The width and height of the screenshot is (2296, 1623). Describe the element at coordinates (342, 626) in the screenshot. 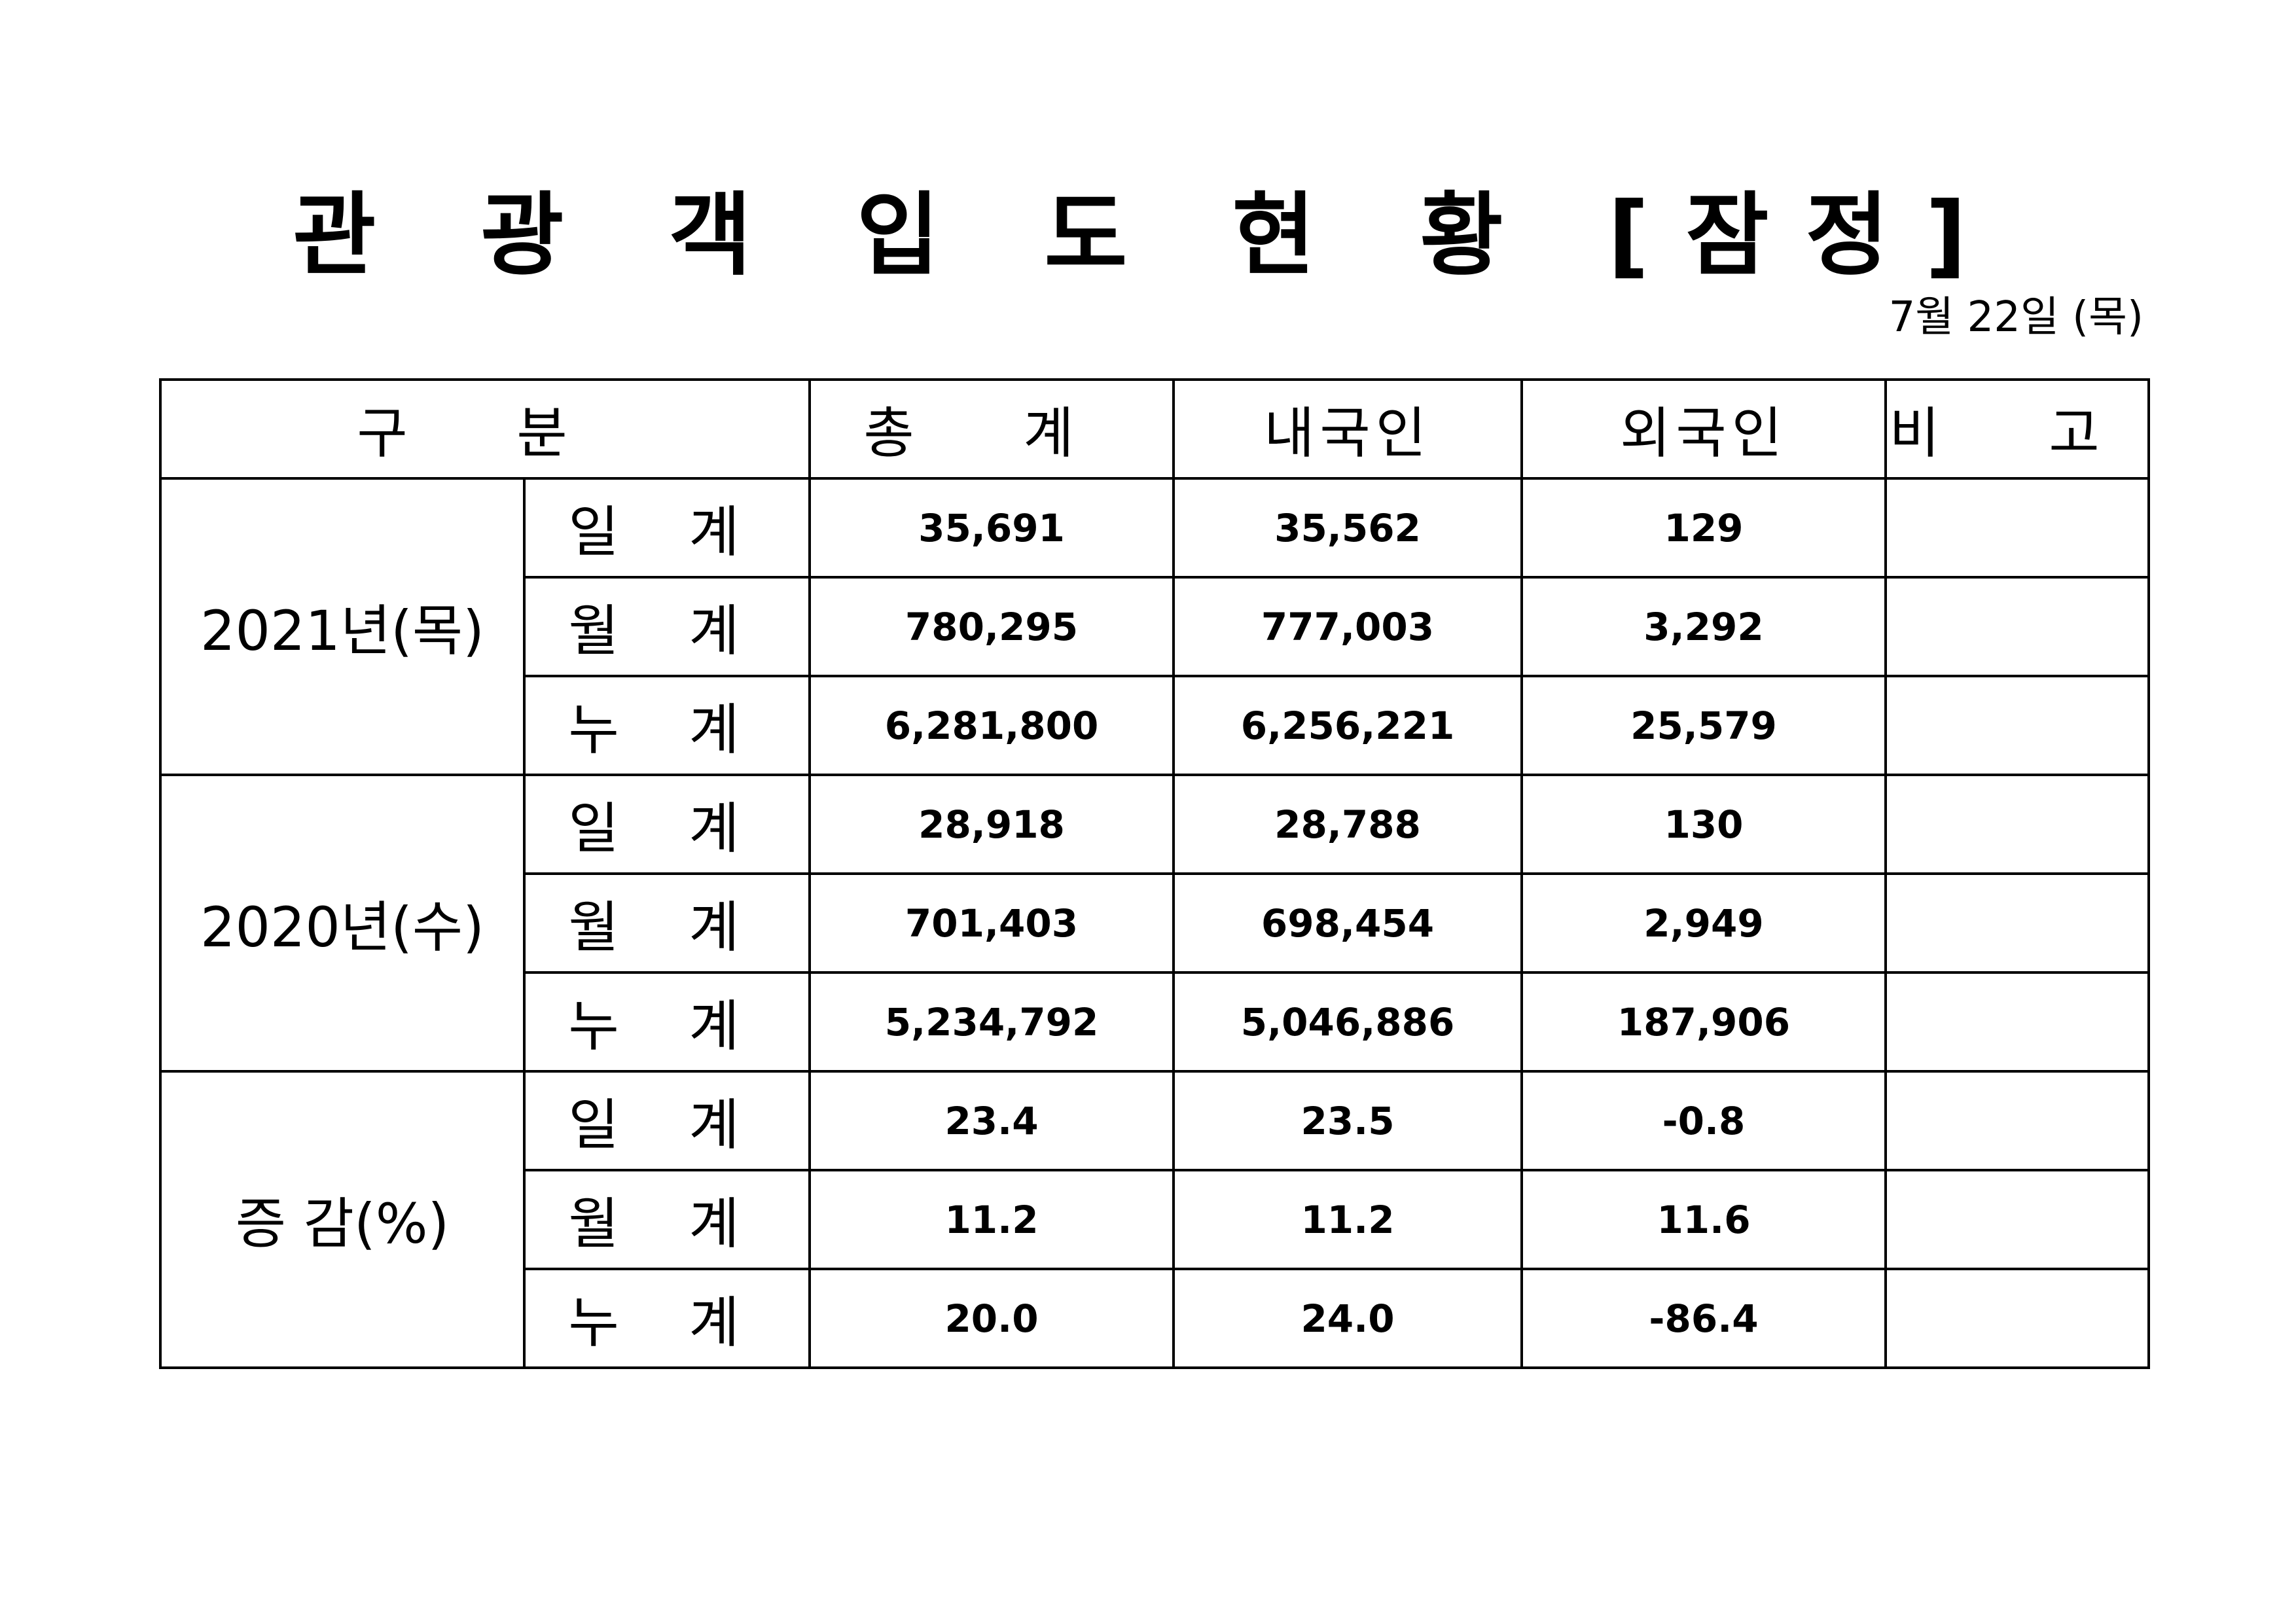

I see `group-label-2021: 2021년(목)` at that location.